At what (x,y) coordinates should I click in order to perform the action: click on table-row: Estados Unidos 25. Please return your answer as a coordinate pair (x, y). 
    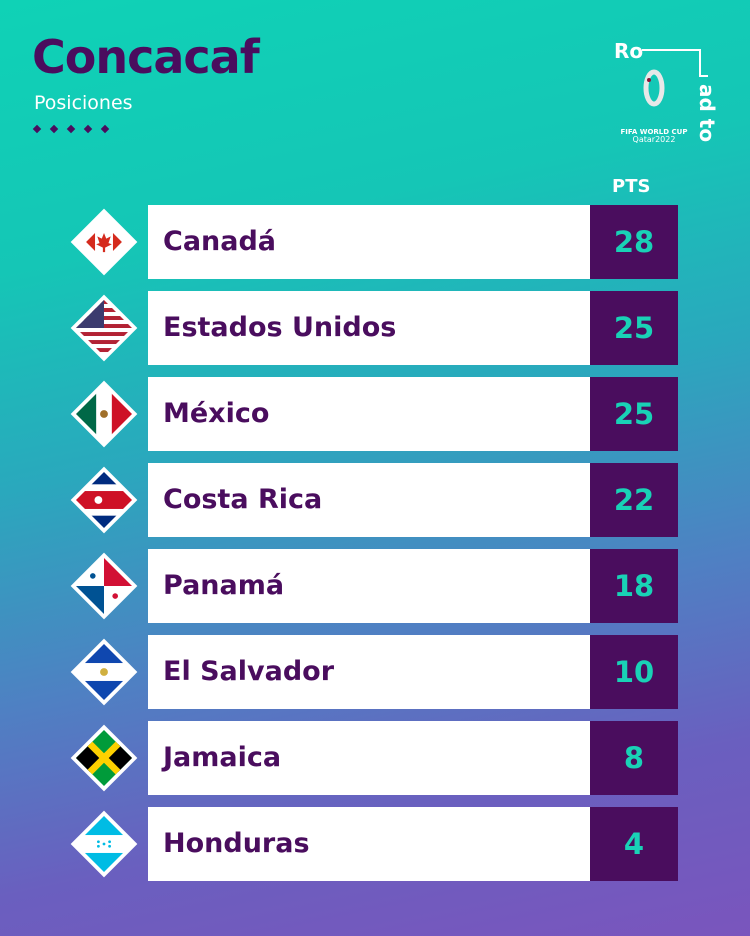
    Looking at the image, I should click on (373, 328).